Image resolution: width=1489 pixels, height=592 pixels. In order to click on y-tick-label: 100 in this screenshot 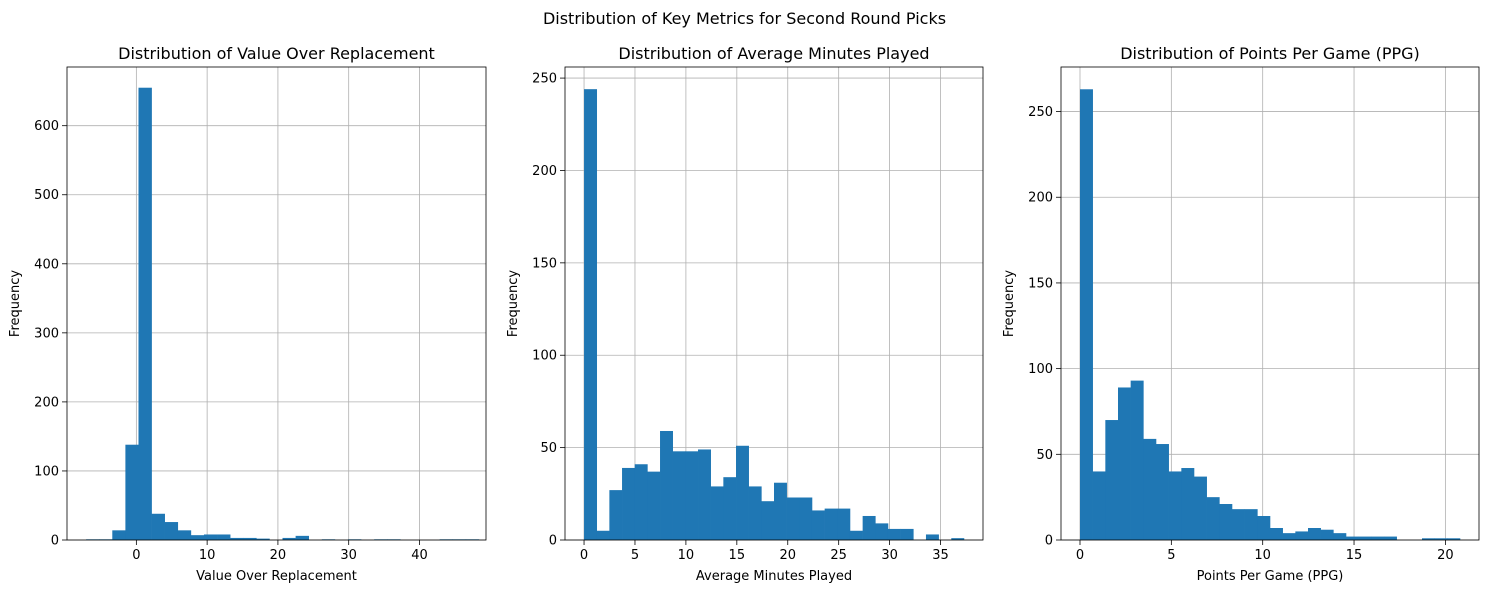, I will do `click(1040, 369)`.